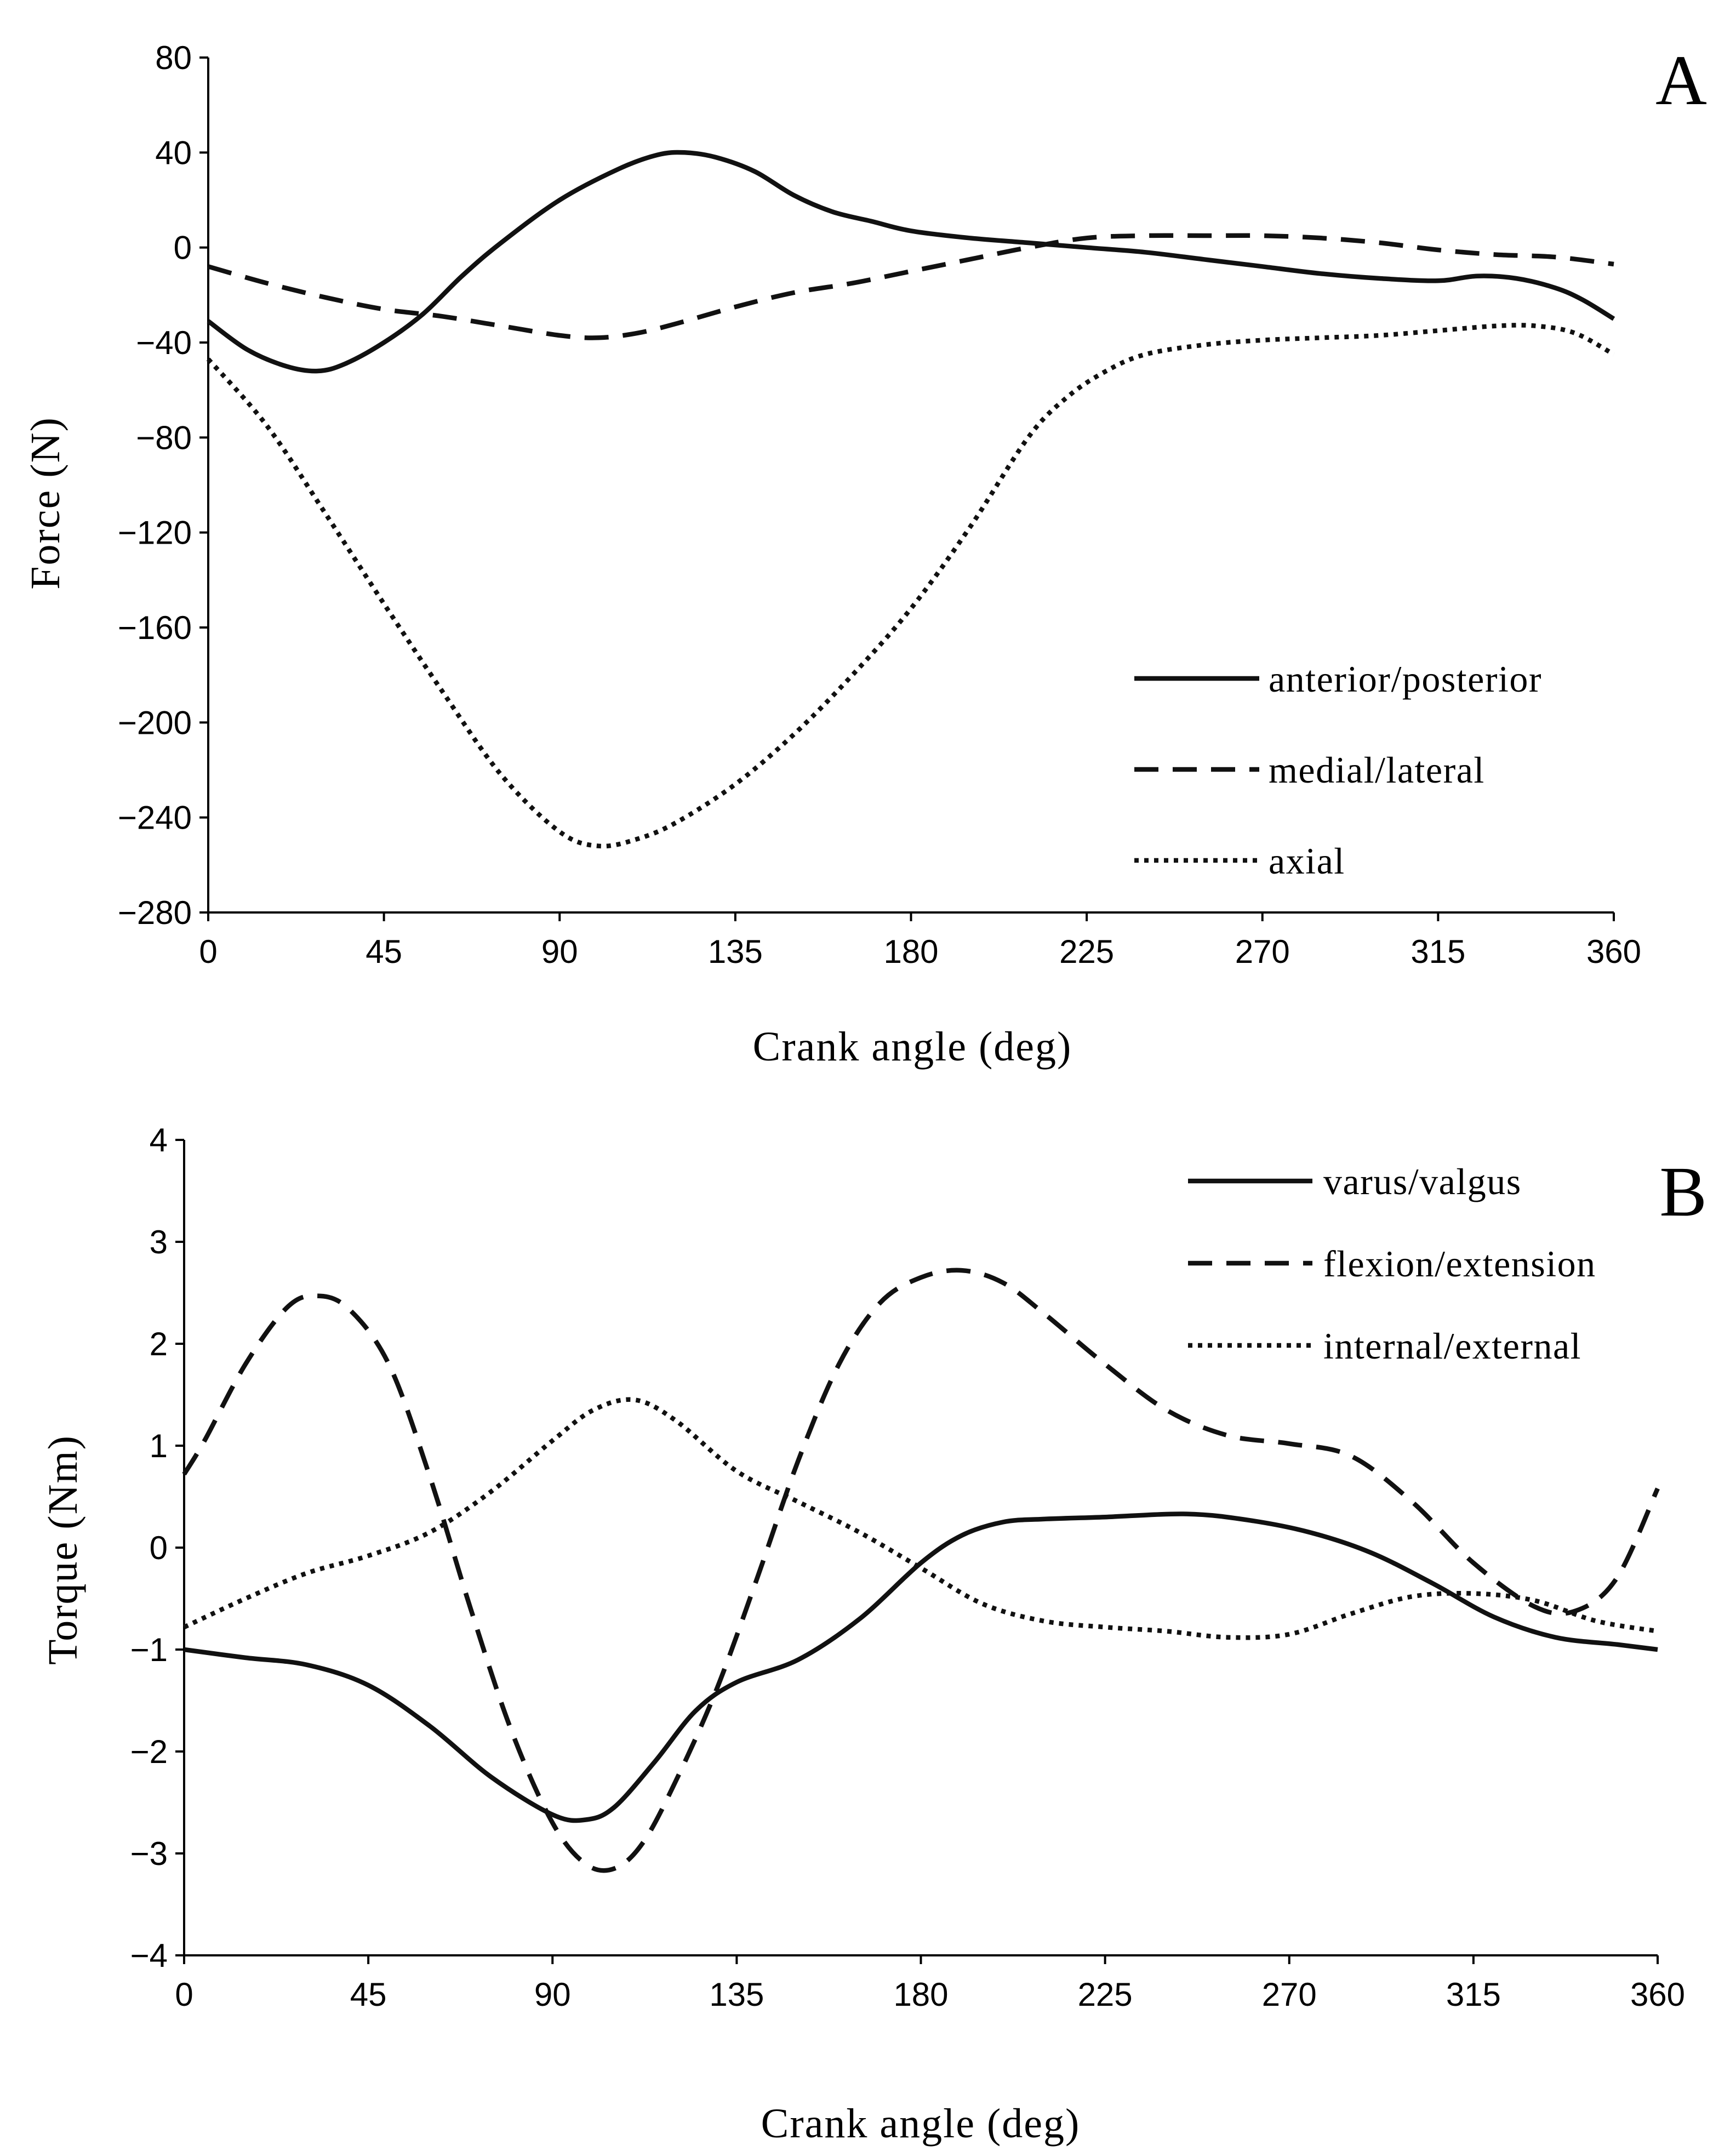 The width and height of the screenshot is (1736, 2151). I want to click on panel-a-x-tick-label: 45, so click(384, 951).